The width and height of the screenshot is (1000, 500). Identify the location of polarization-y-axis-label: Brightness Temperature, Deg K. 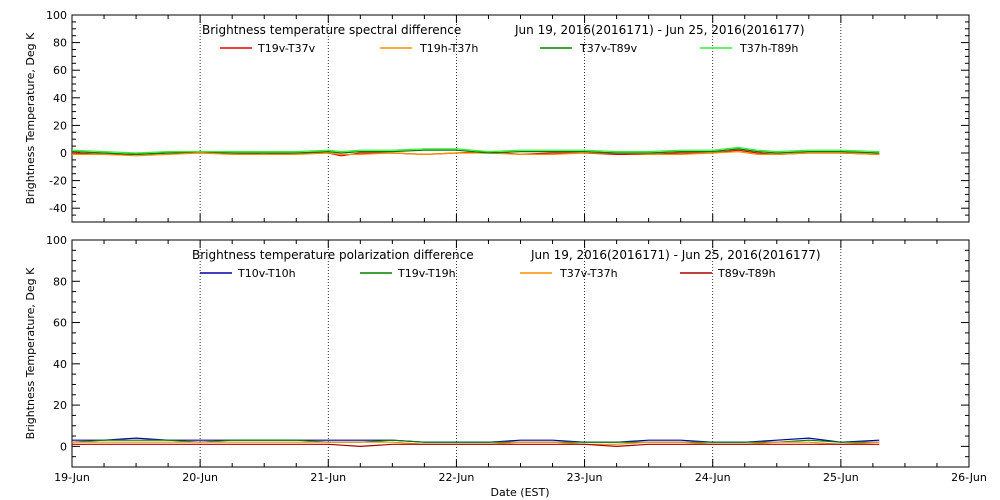
(30, 353).